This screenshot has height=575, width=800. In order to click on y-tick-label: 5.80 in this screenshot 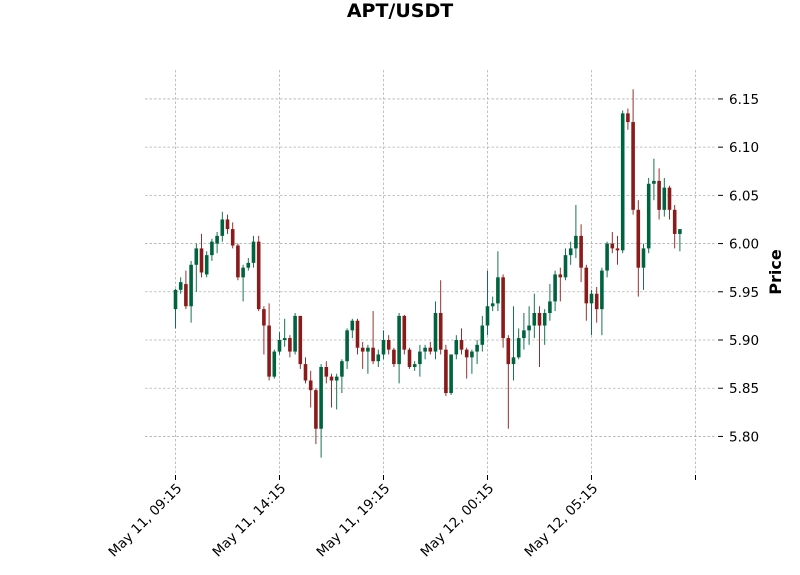, I will do `click(744, 437)`.